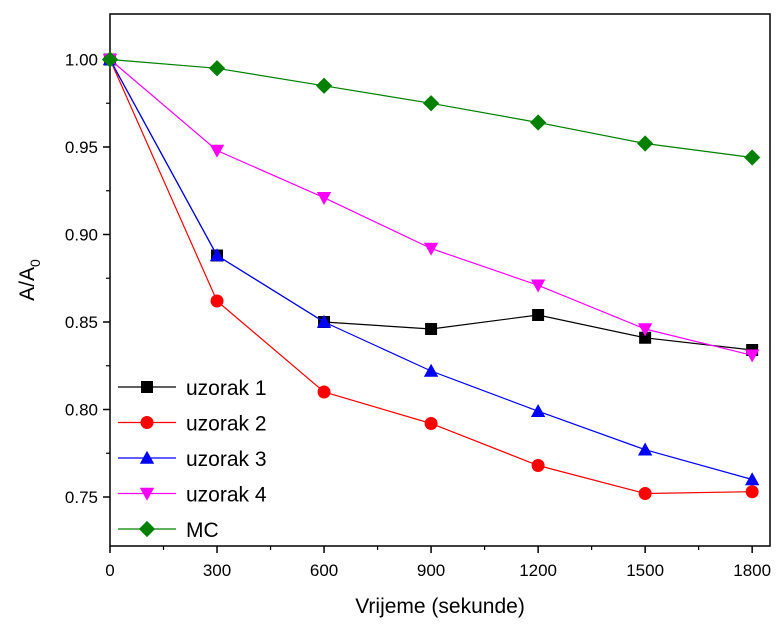  I want to click on legend-label: uzorak 3, so click(226, 459).